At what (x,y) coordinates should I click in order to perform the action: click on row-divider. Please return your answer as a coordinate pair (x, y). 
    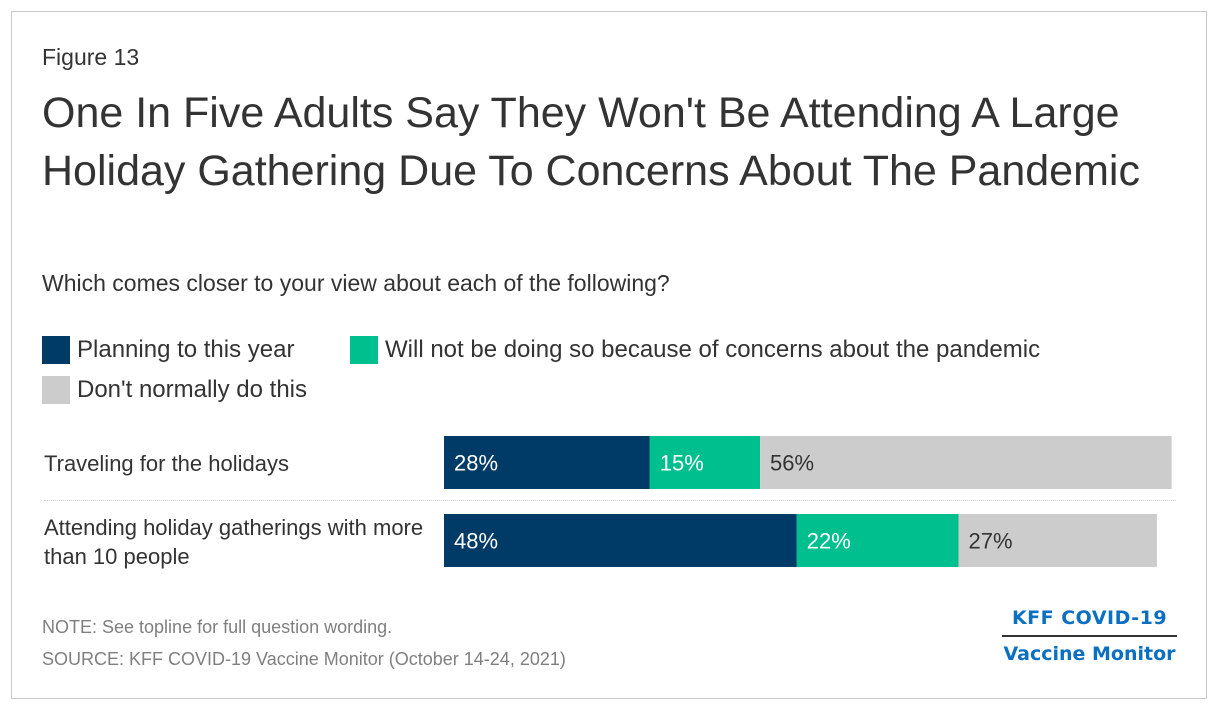
    Looking at the image, I should click on (610, 500).